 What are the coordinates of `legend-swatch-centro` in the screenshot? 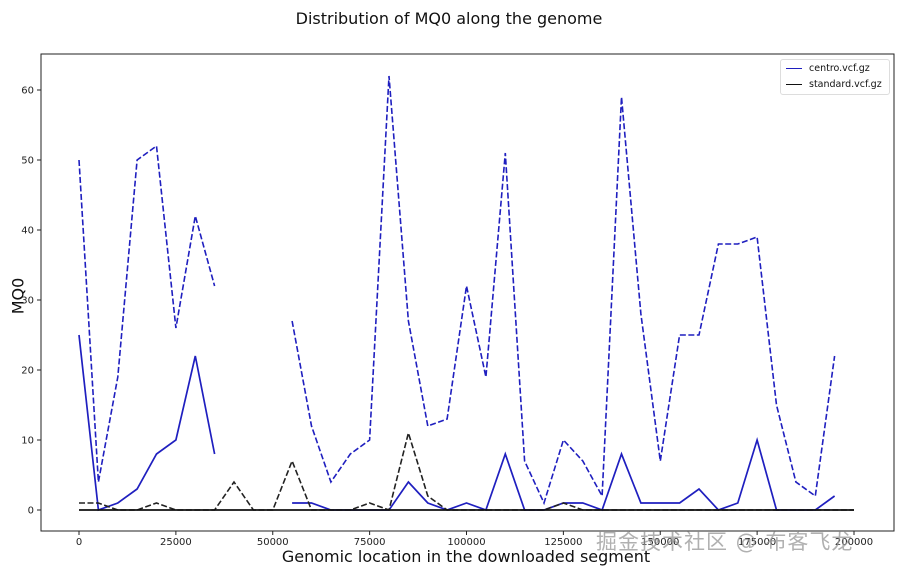 It's located at (794, 68).